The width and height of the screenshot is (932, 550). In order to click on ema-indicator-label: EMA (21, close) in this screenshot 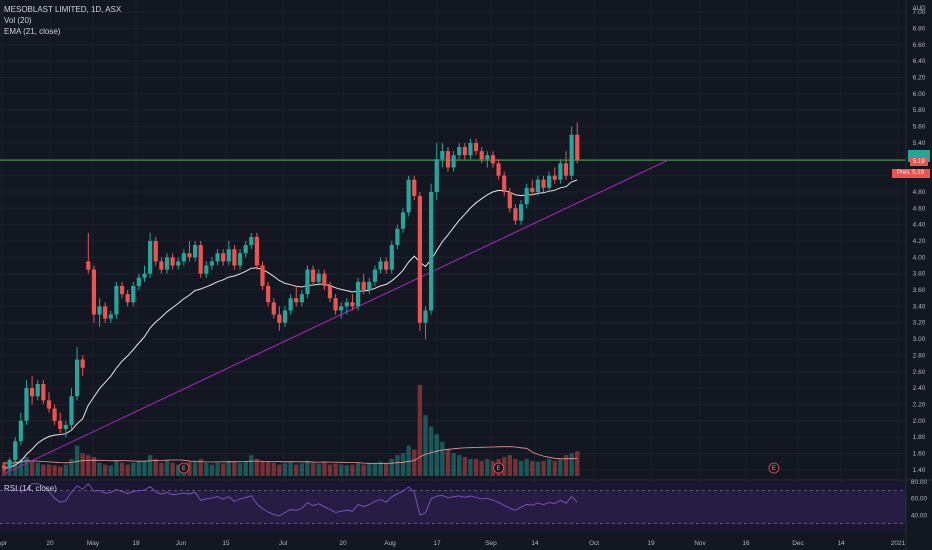, I will do `click(32, 31)`.